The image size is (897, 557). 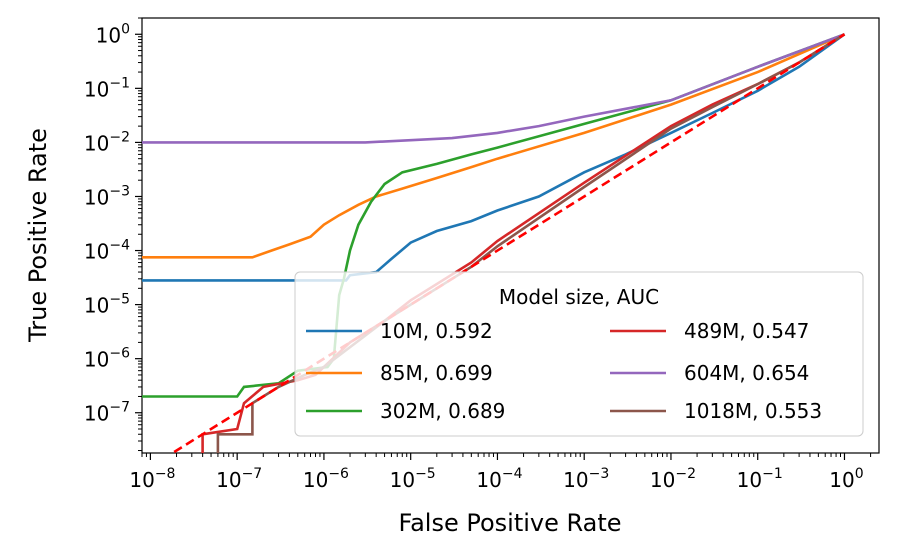 I want to click on legend-label-1: 85M, 0.699, so click(x=436, y=373).